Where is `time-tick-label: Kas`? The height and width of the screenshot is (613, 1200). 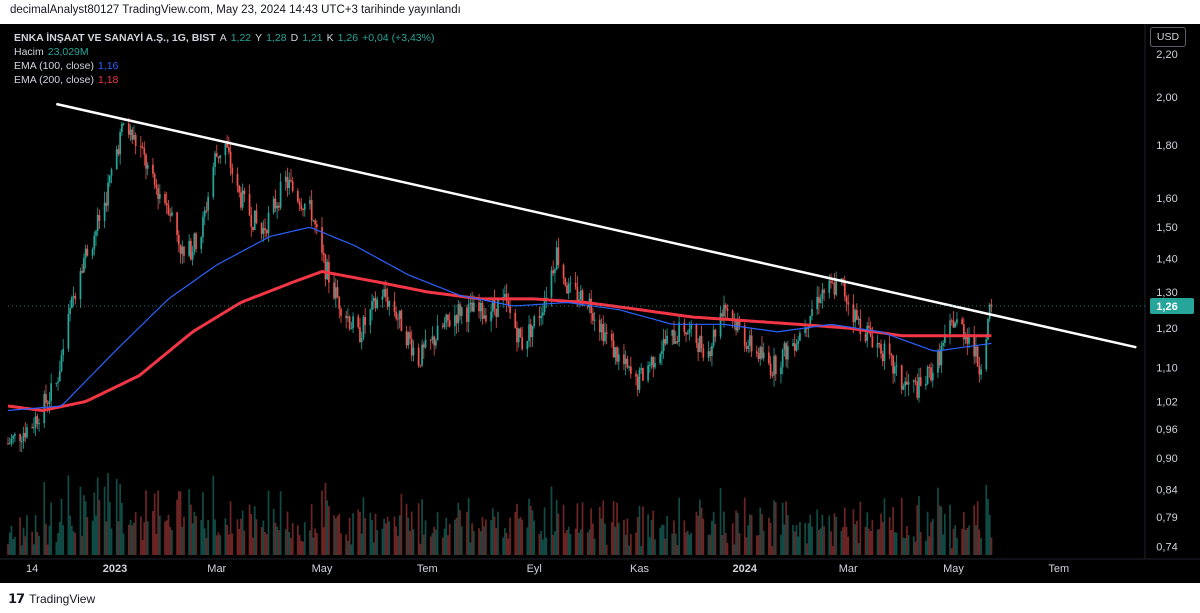
time-tick-label: Kas is located at coordinates (639, 569).